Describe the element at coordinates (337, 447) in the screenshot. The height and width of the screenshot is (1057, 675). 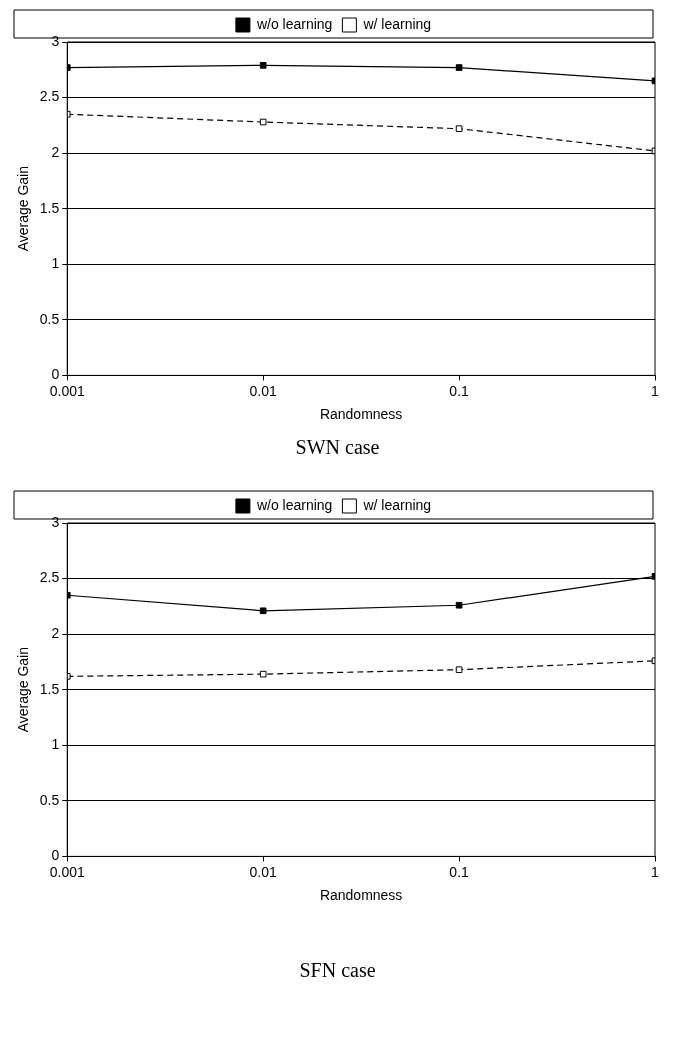
I see `text: SWN case` at that location.